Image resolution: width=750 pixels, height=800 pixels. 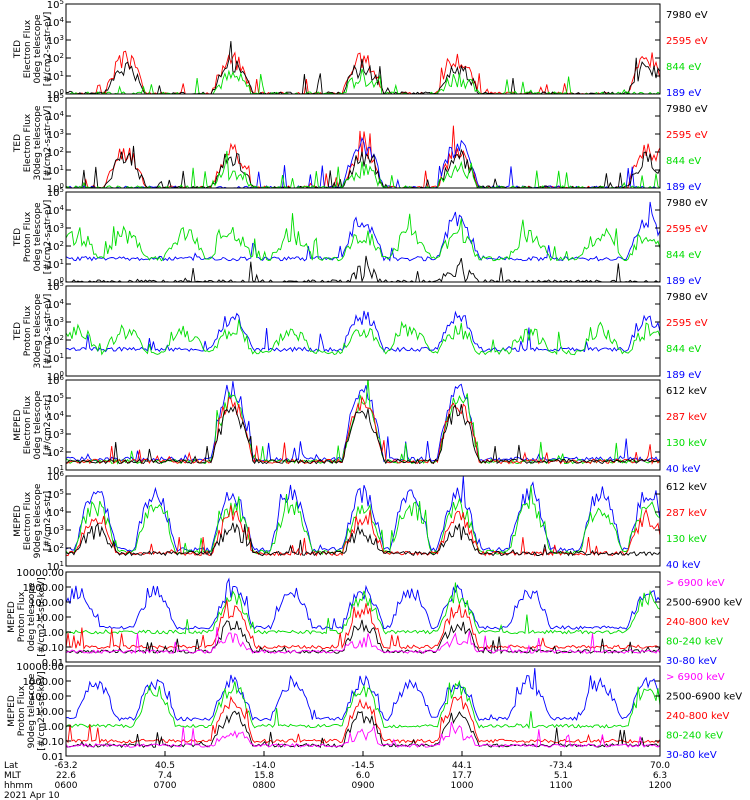 I want to click on panel-7-legend-1: > 6900 keV, so click(x=695, y=583).